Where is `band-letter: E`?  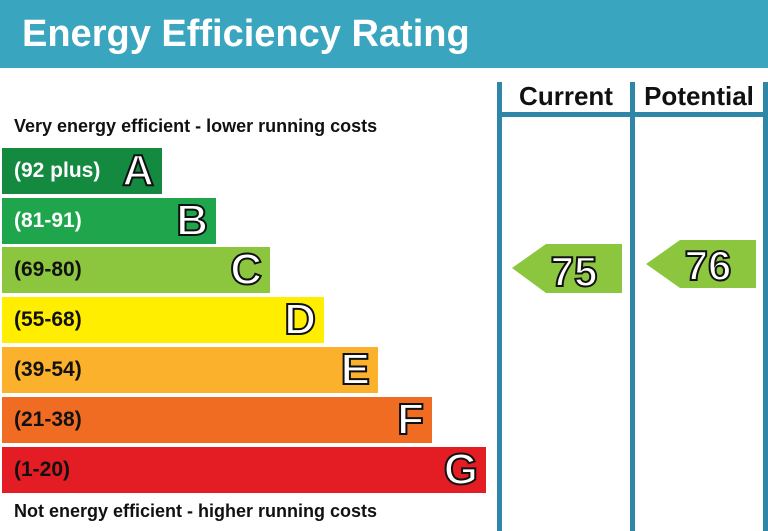
band-letter: E is located at coordinates (355, 369).